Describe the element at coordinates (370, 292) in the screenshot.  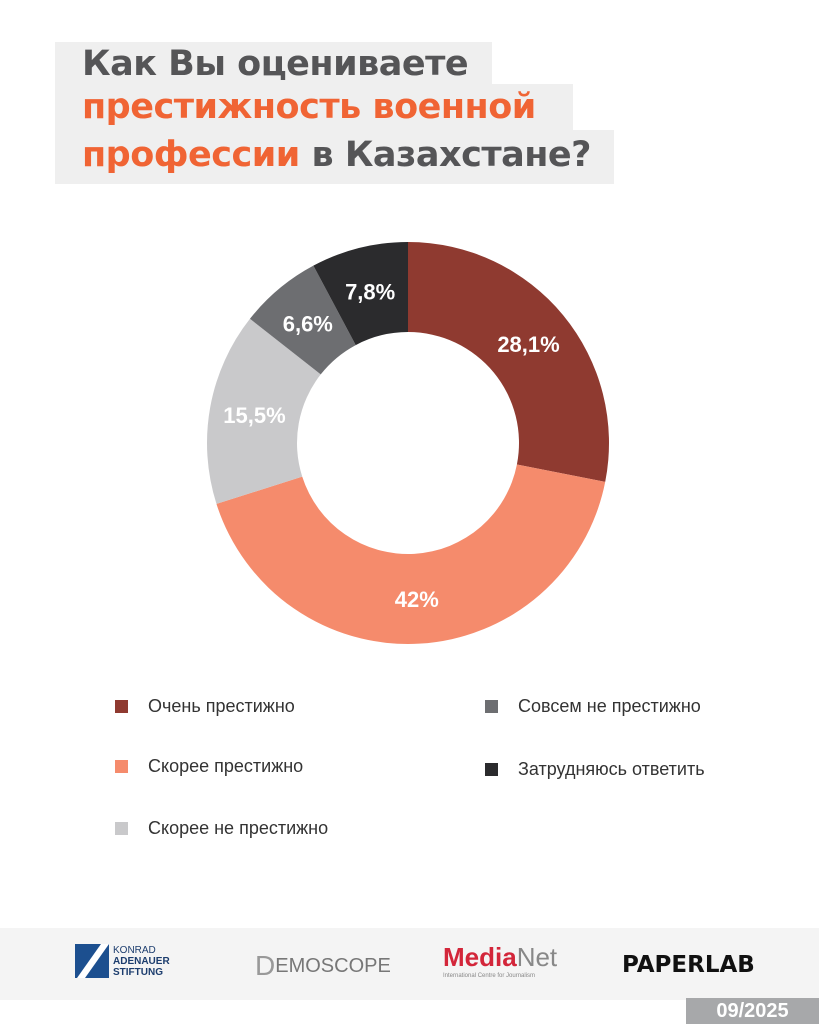
I see `slice-label: 7,8%` at that location.